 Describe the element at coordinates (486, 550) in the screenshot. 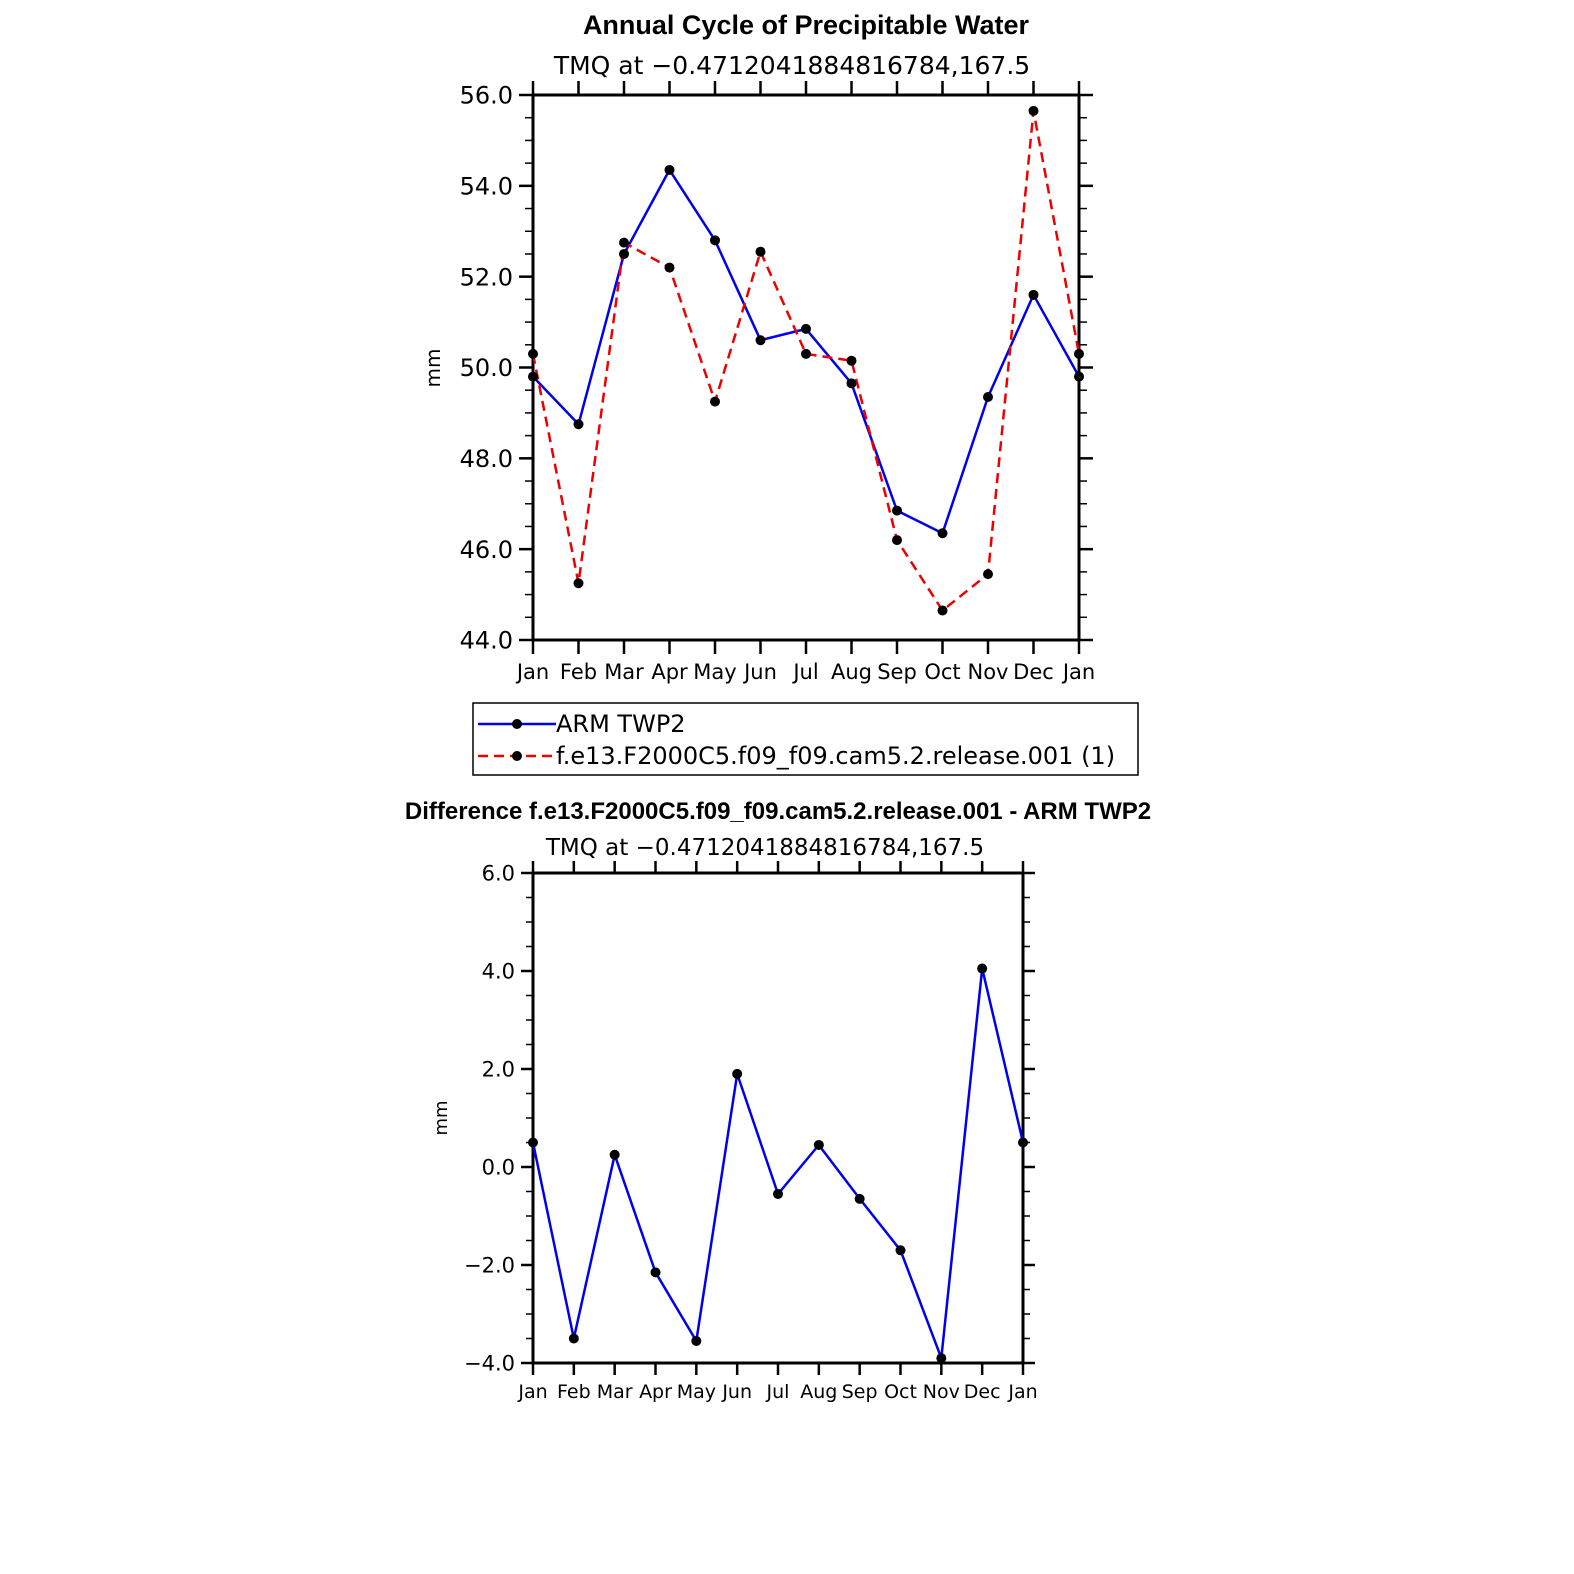

I see `y-tick-label: 46.0` at that location.